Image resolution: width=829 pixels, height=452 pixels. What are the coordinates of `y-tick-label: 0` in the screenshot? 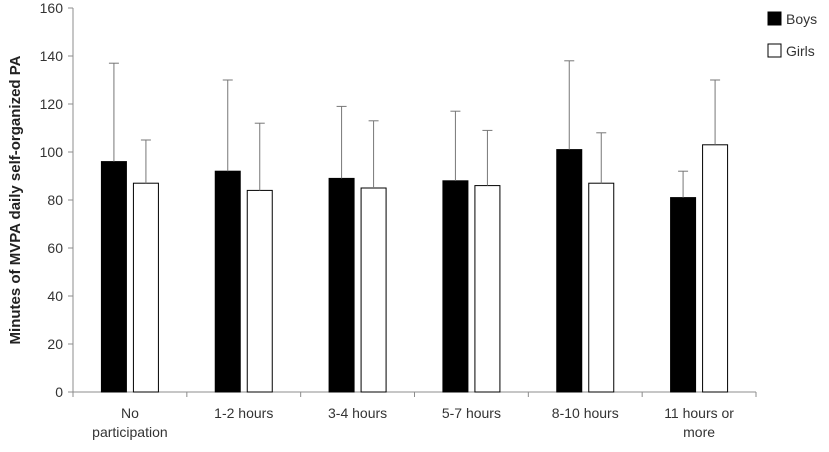 It's located at (59, 392).